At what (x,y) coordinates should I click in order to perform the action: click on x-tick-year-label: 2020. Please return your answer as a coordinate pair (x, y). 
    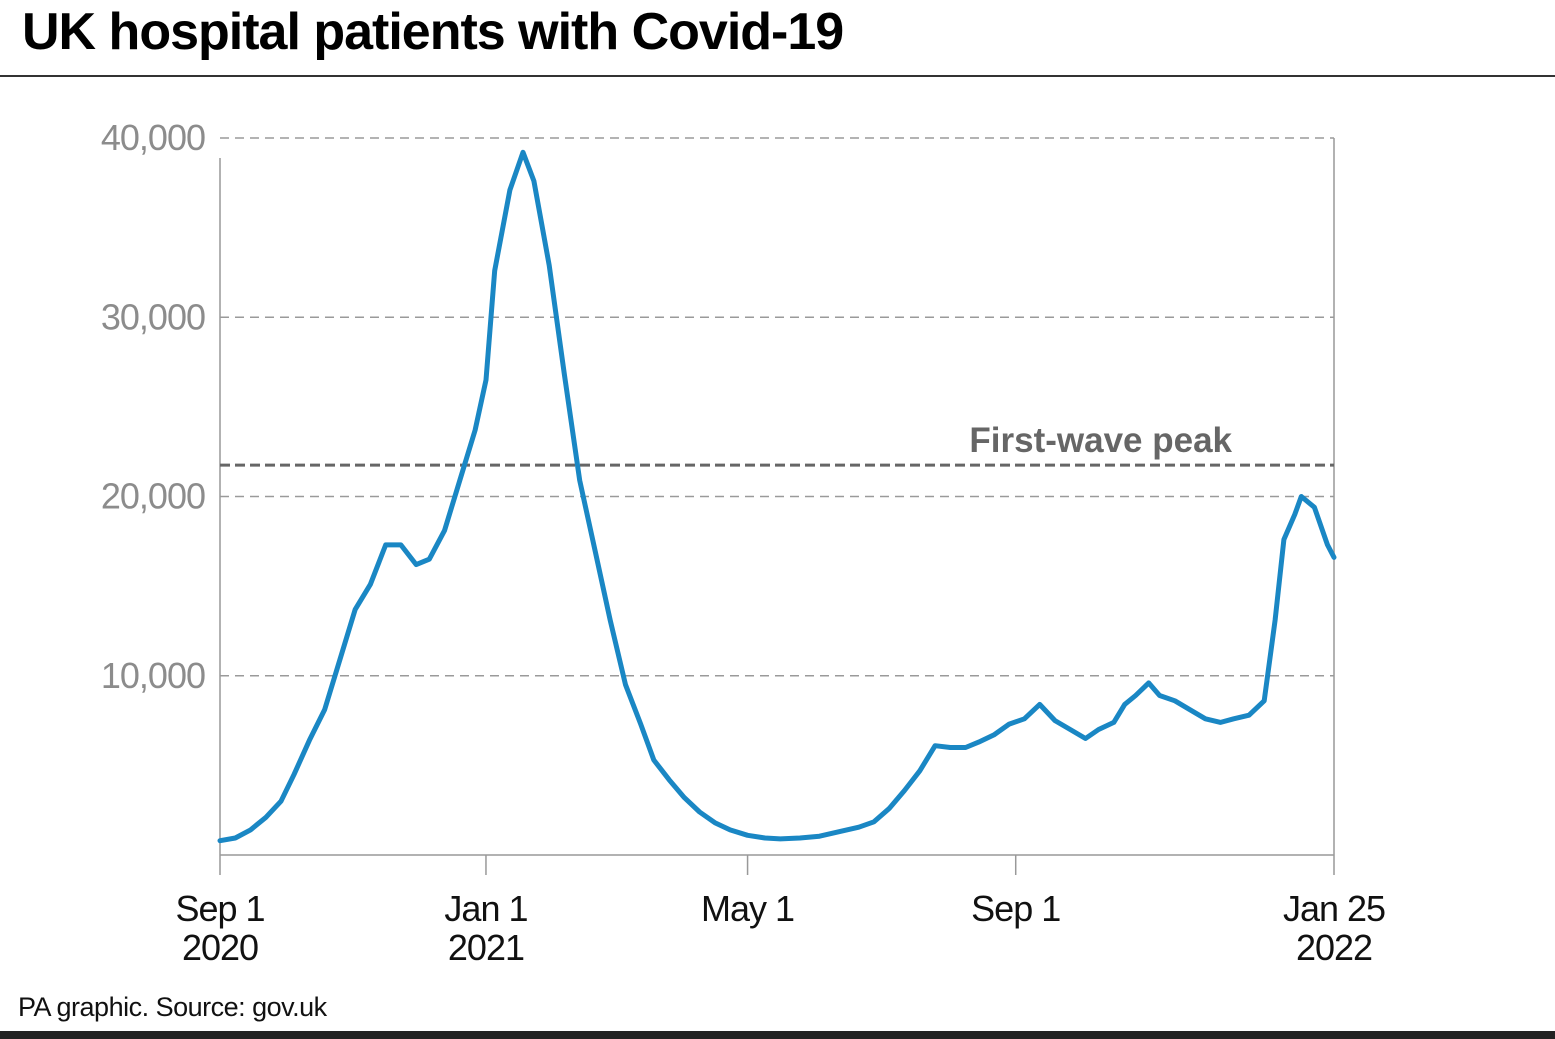
    Looking at the image, I should click on (220, 947).